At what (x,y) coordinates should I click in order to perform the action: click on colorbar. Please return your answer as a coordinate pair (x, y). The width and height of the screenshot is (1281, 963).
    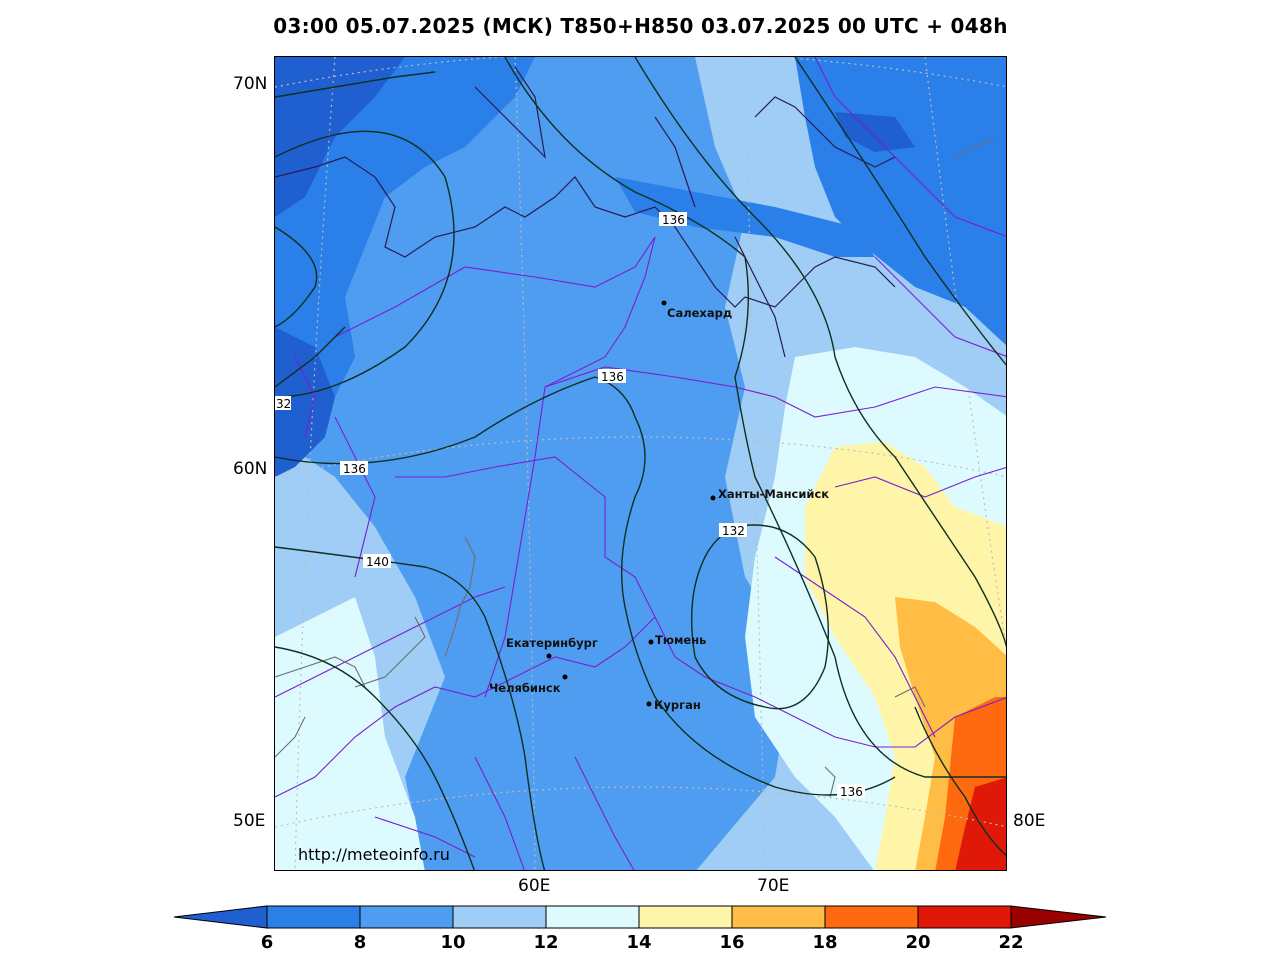
    Looking at the image, I should click on (640, 917).